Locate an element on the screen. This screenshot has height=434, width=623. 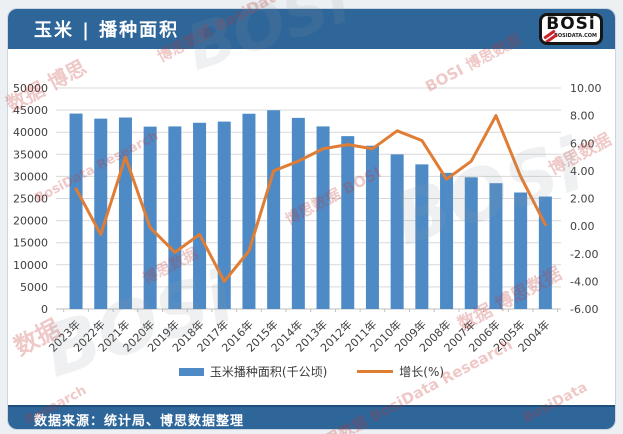
legend-label-bars: 玉米播种面积(千公顷) is located at coordinates (268, 372).